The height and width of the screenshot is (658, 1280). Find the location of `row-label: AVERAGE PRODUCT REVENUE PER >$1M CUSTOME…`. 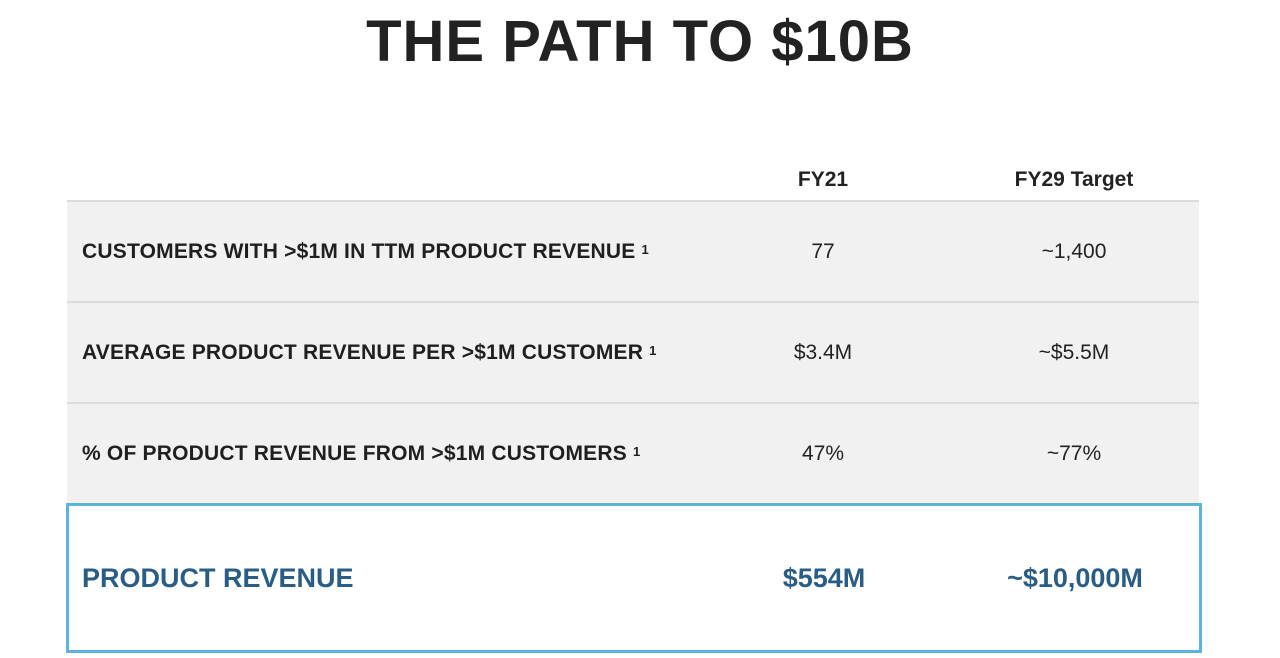

row-label: AVERAGE PRODUCT REVENUE PER >$1M CUSTOME… is located at coordinates (369, 353).